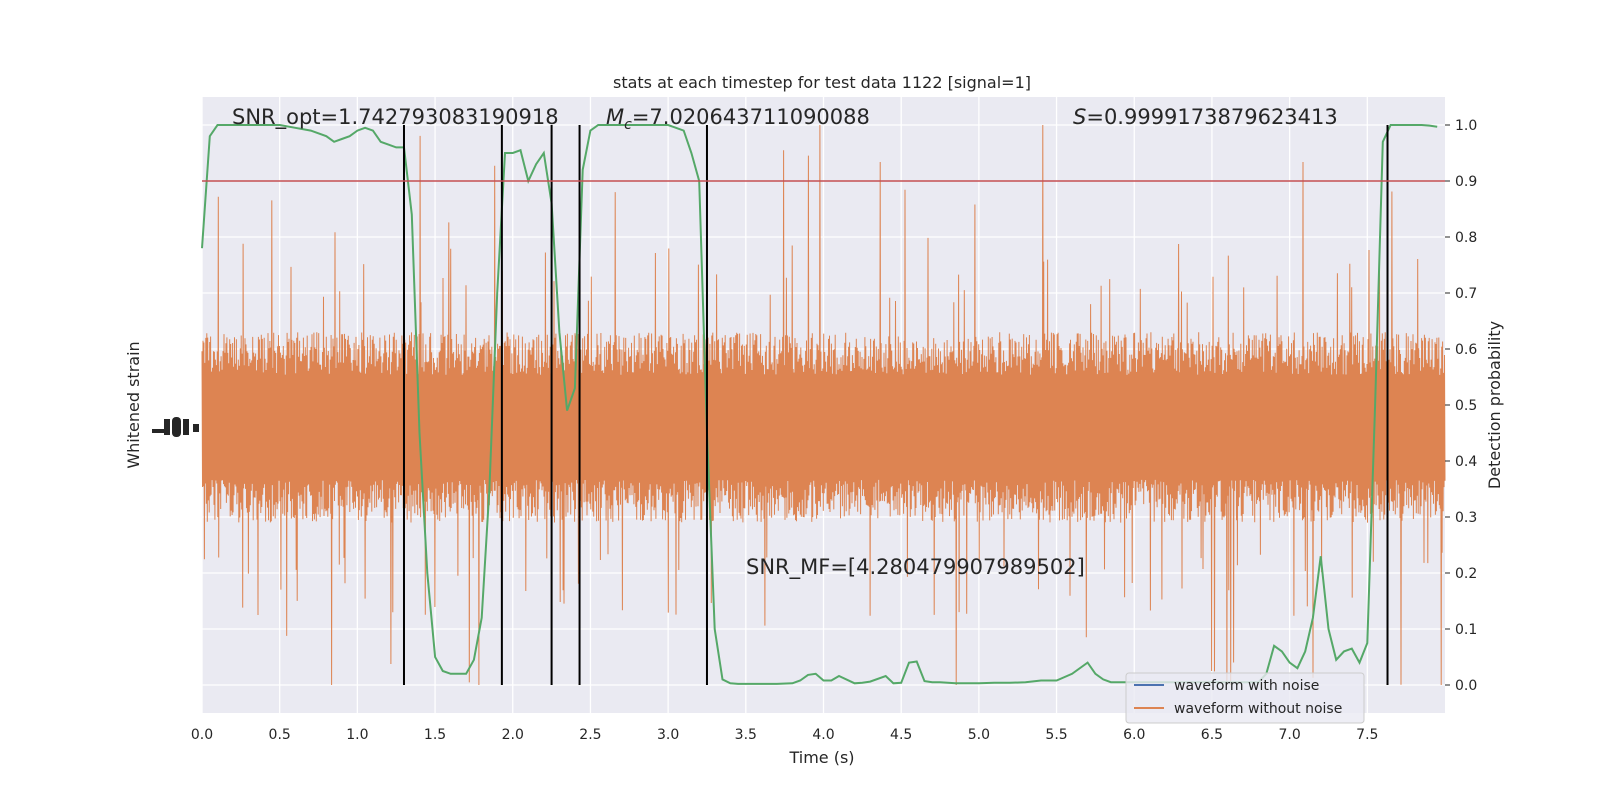 This screenshot has width=1600, height=800. Describe the element at coordinates (1134, 735) in the screenshot. I see `x-tick-label: 6.0` at that location.